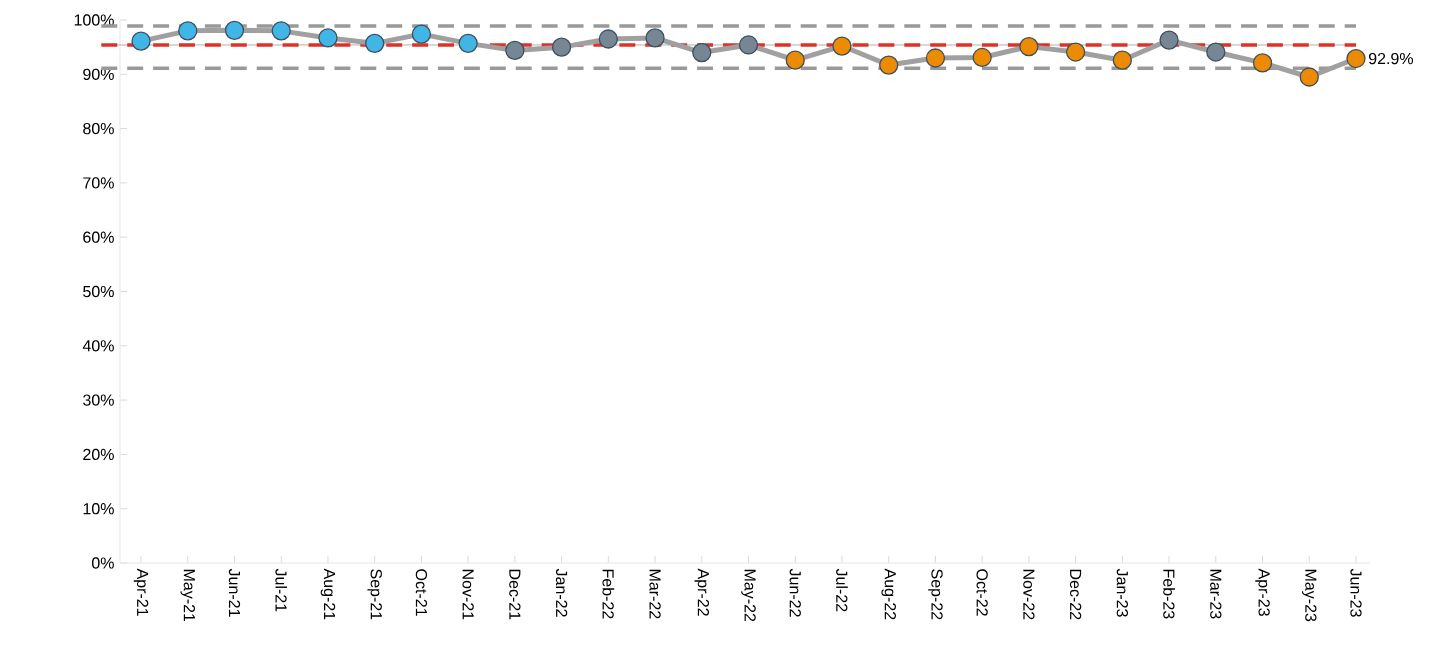 This screenshot has width=1445, height=666. I want to click on x-tick-label: Apr-21, so click(141, 592).